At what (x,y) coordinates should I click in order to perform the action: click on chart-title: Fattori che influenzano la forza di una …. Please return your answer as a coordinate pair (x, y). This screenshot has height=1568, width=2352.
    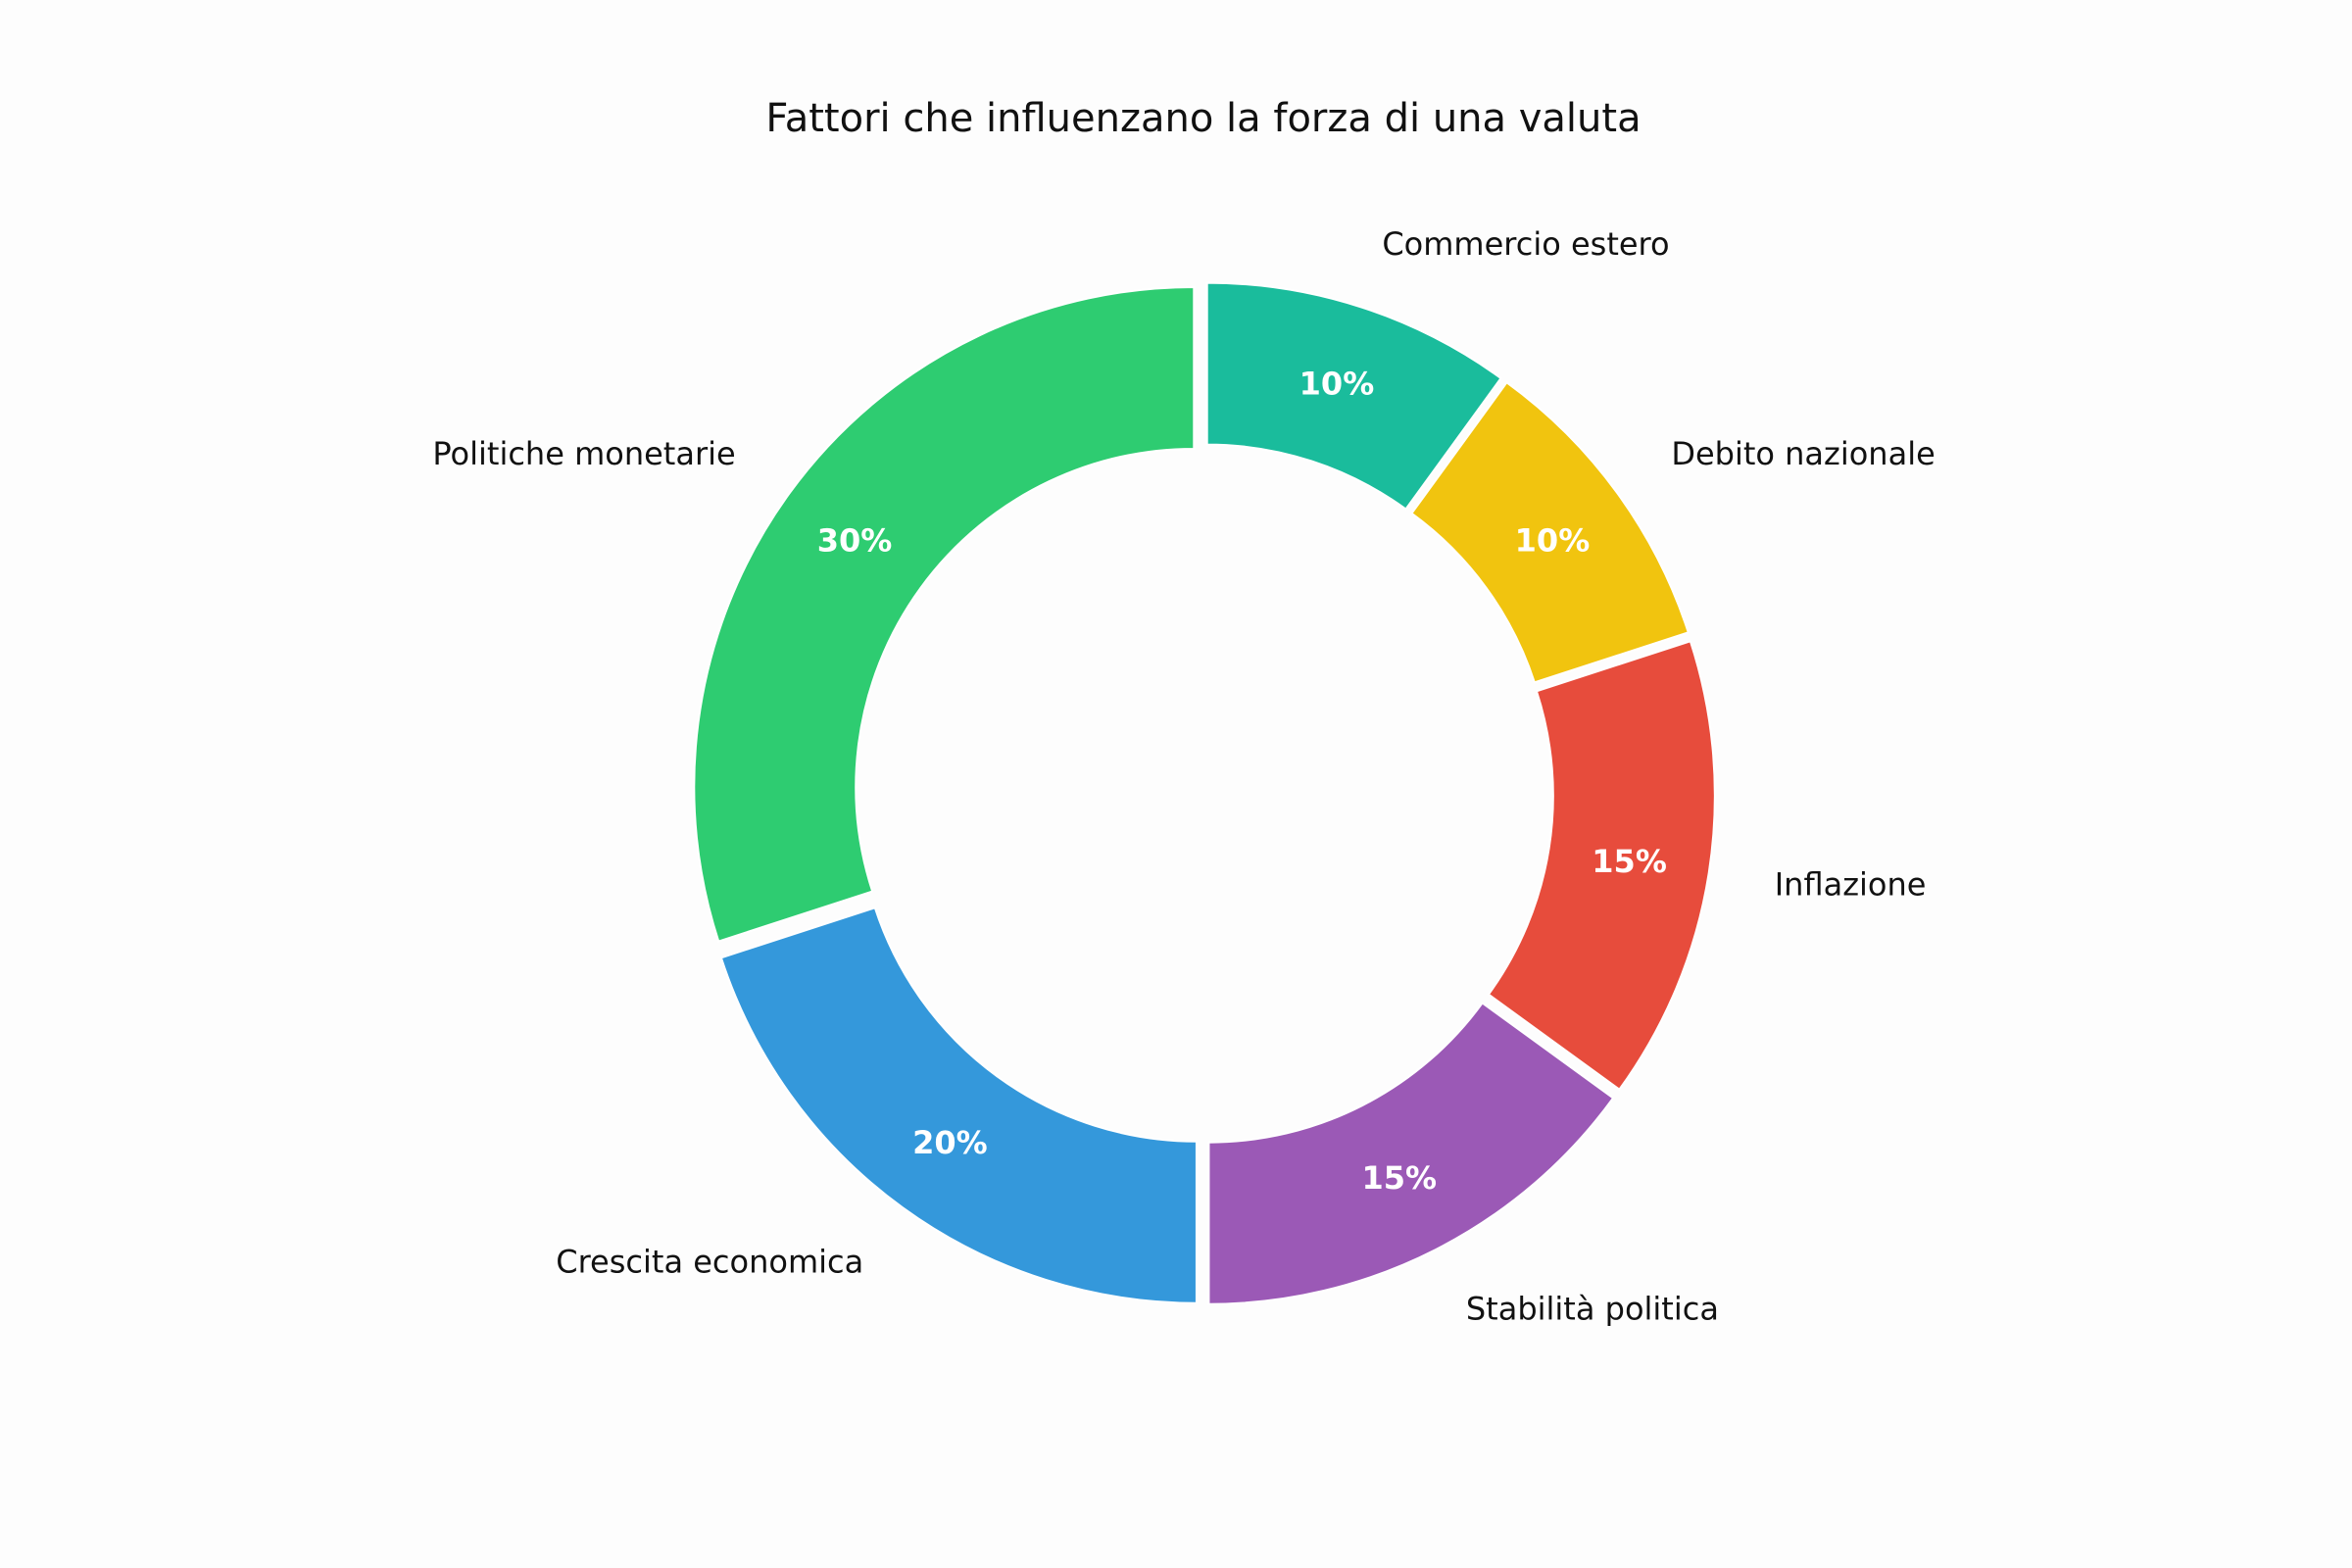
    Looking at the image, I should click on (1203, 118).